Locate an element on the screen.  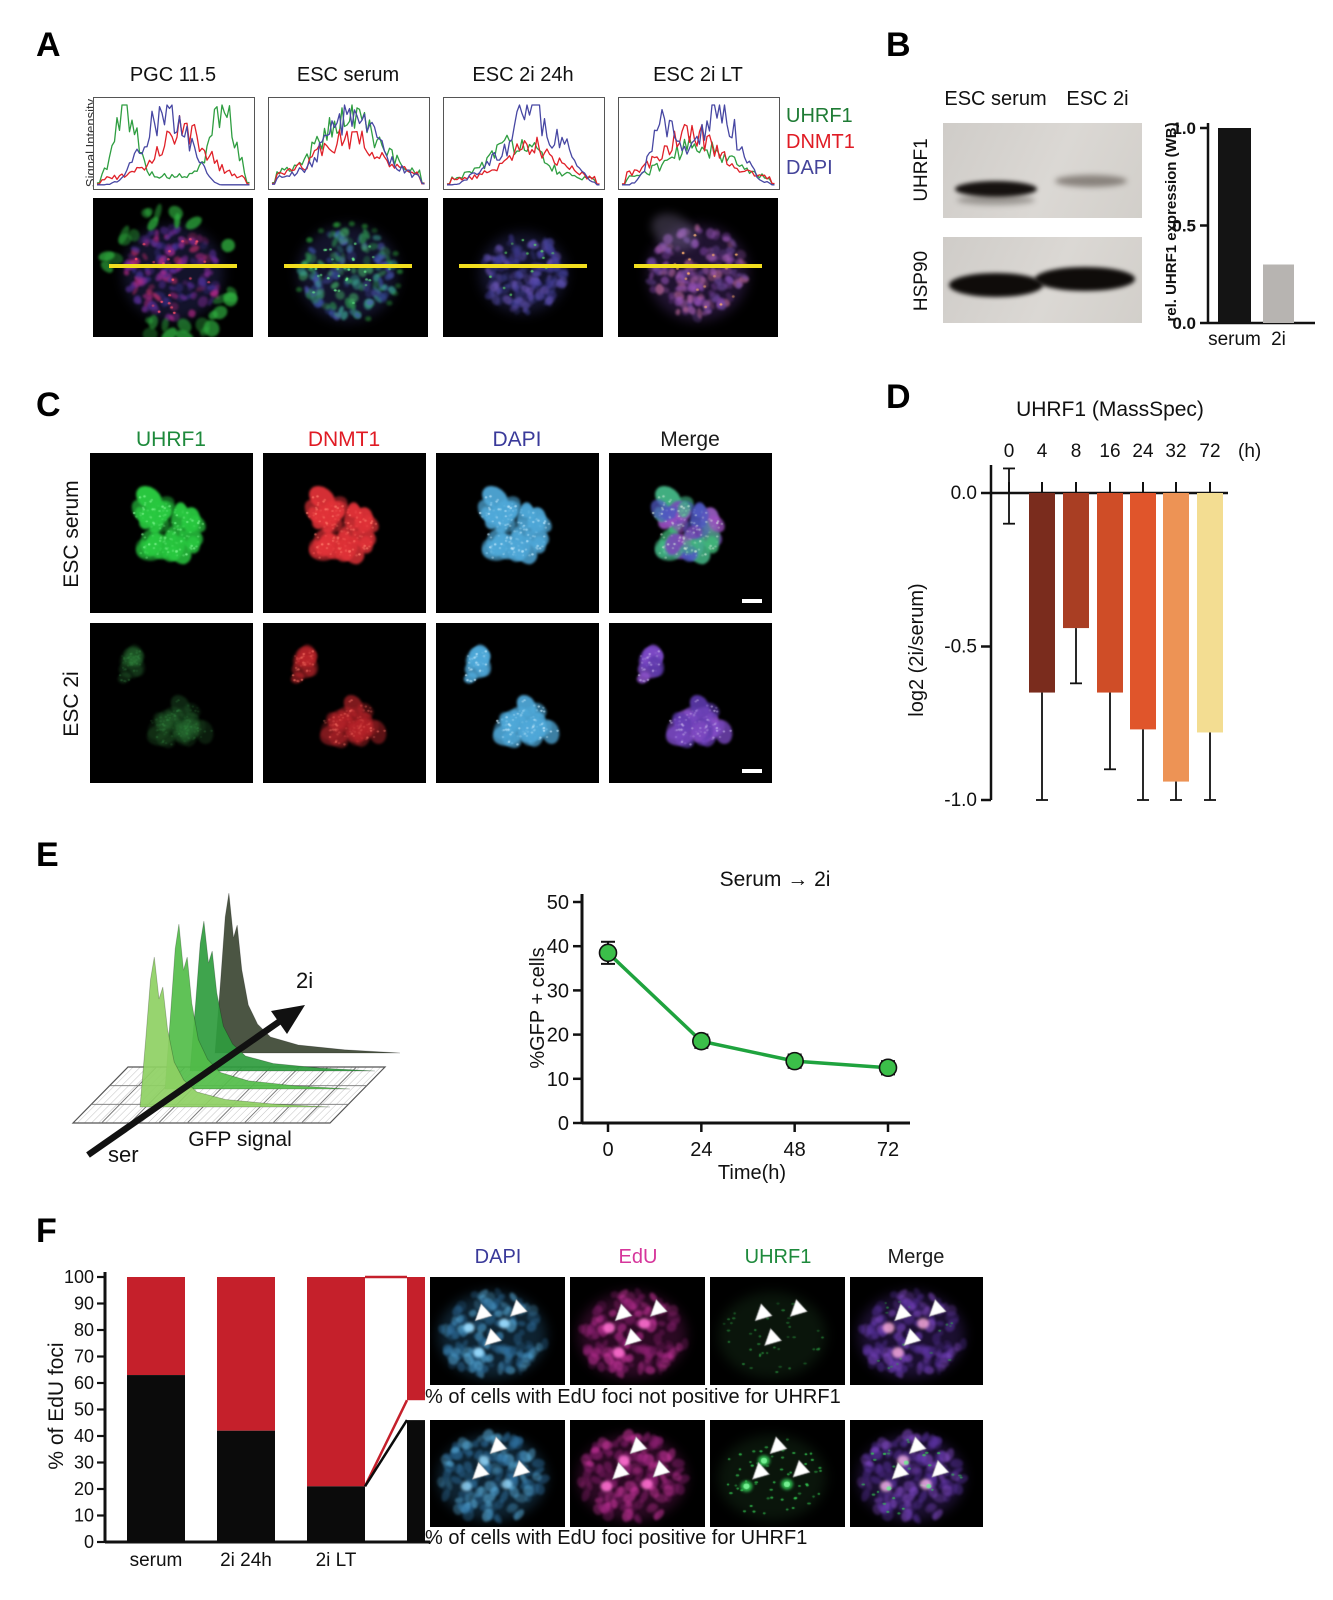
a-intensity-plot-serum is located at coordinates (349, 143).